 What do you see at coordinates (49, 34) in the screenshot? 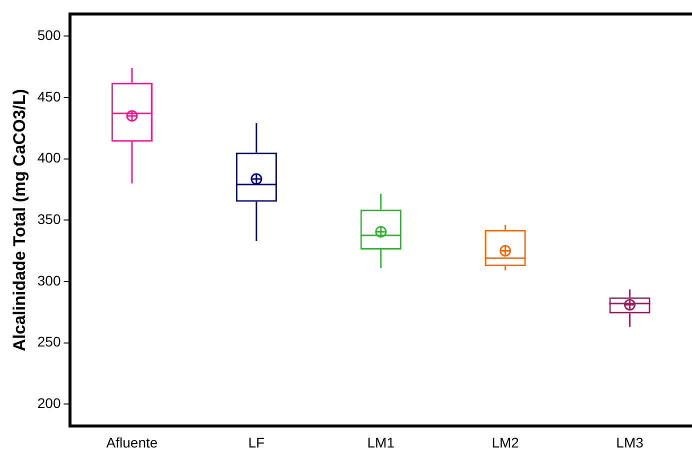
I see `y-tick-label: 500` at bounding box center [49, 34].